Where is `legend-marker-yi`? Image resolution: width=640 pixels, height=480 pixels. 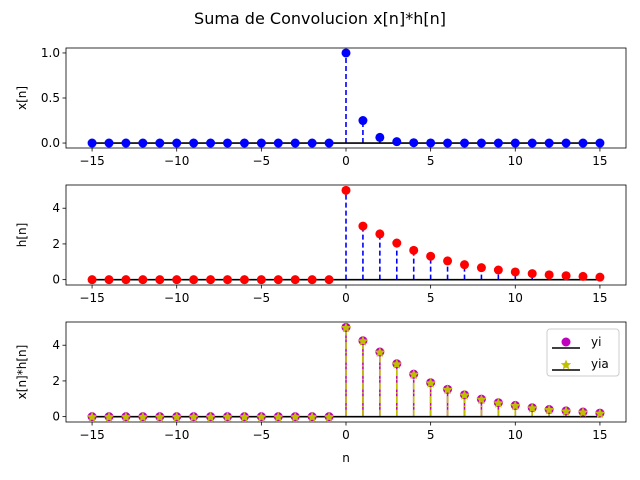 legend-marker-yi is located at coordinates (566, 342).